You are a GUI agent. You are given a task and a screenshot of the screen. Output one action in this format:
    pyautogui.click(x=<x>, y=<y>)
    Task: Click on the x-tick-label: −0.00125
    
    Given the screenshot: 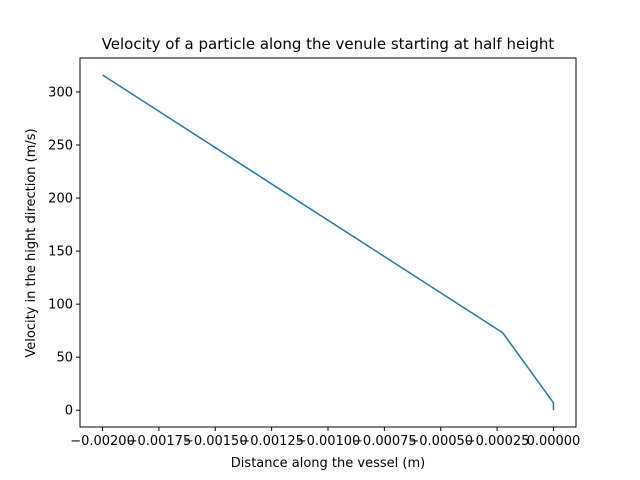 What is the action you would take?
    pyautogui.click(x=271, y=441)
    